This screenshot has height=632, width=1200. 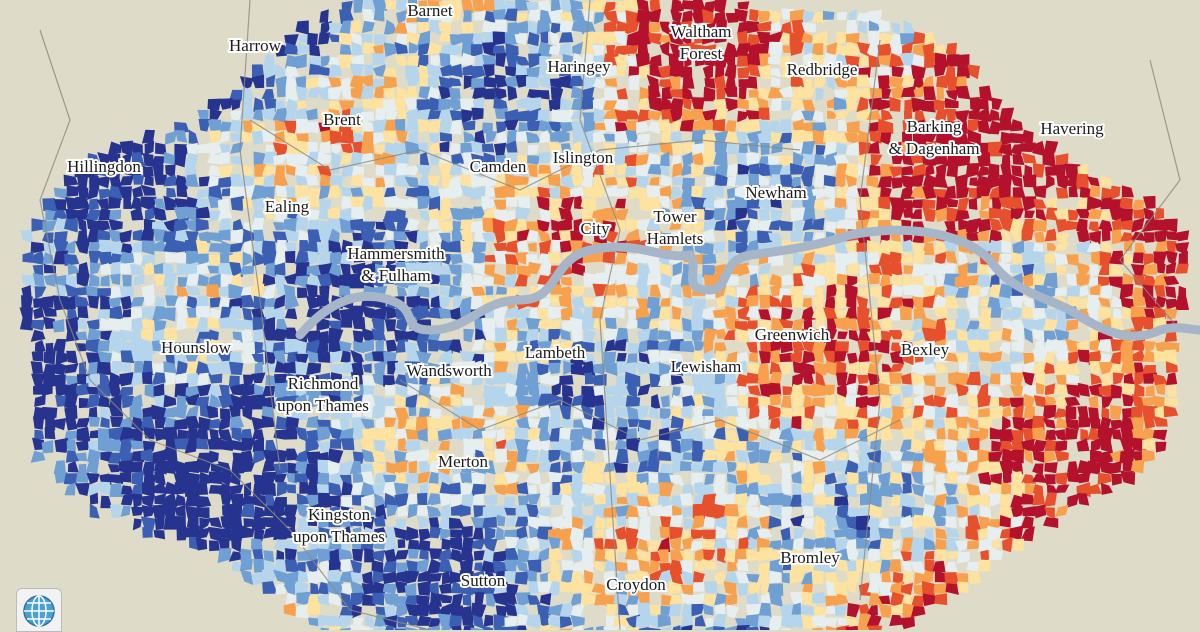 What do you see at coordinates (810, 557) in the screenshot?
I see `borough-label: Bromley` at bounding box center [810, 557].